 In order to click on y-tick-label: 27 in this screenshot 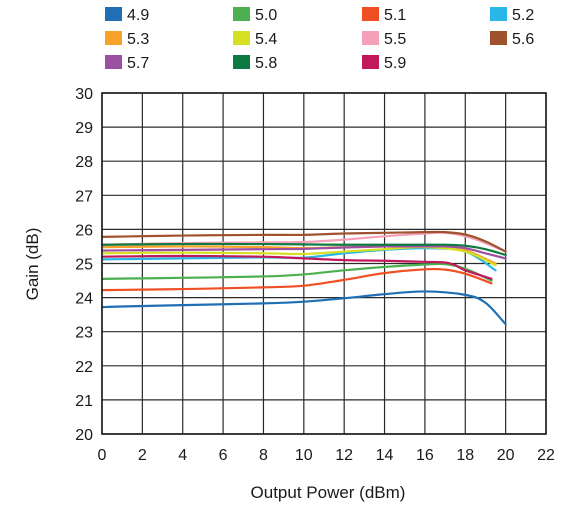, I will do `click(84, 196)`.